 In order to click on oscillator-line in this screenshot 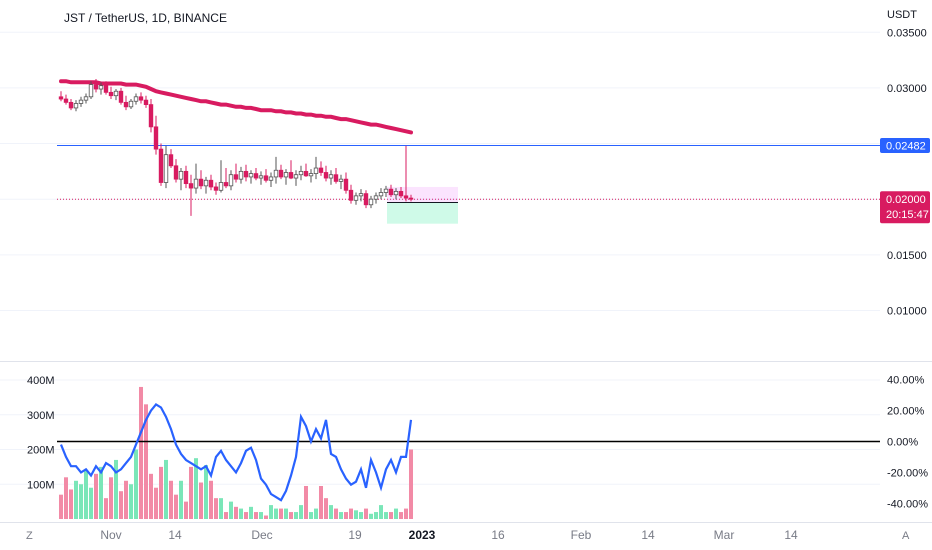, I will do `click(236, 452)`.